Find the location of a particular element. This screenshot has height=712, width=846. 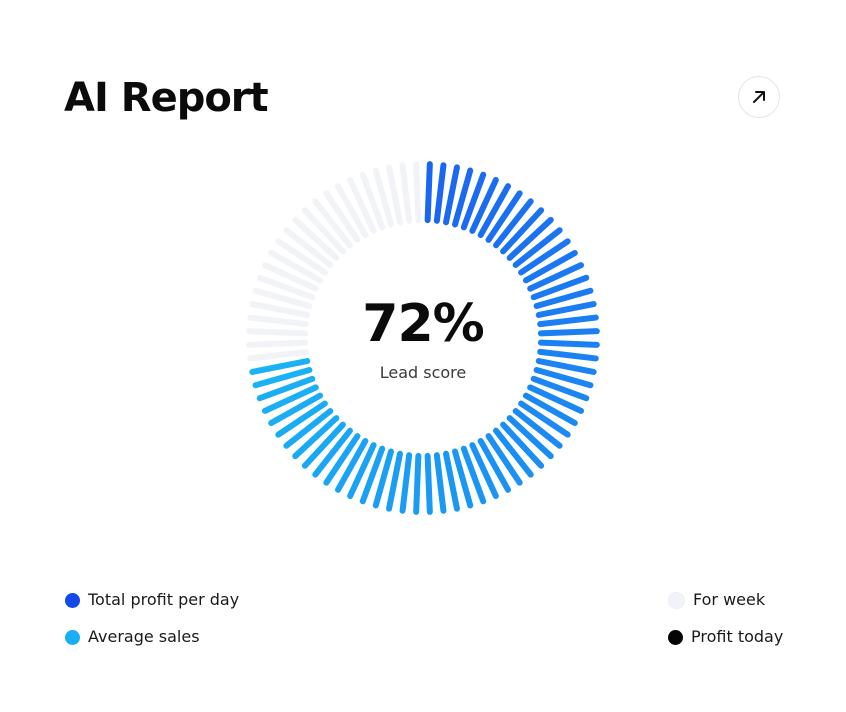

legend-right: For week Profit today is located at coordinates (725, 618).